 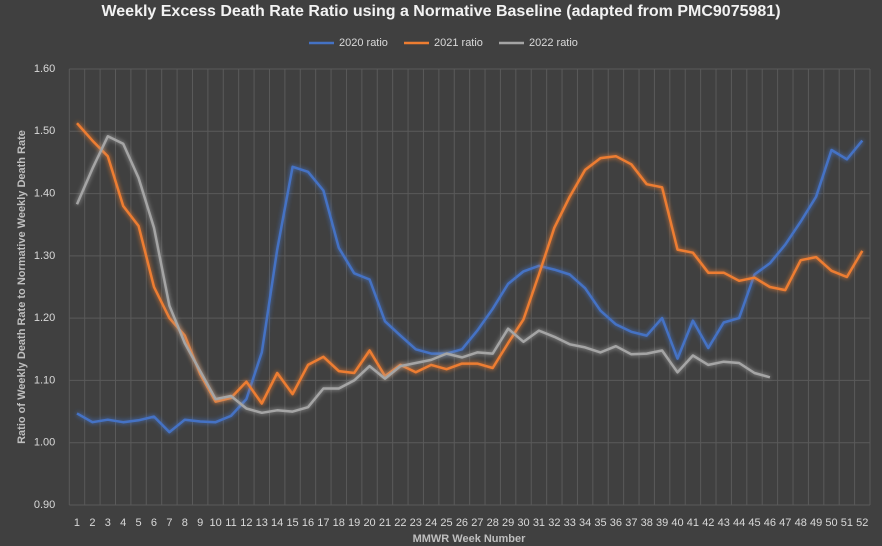 What do you see at coordinates (139, 523) in the screenshot?
I see `x-tick-label: 5` at bounding box center [139, 523].